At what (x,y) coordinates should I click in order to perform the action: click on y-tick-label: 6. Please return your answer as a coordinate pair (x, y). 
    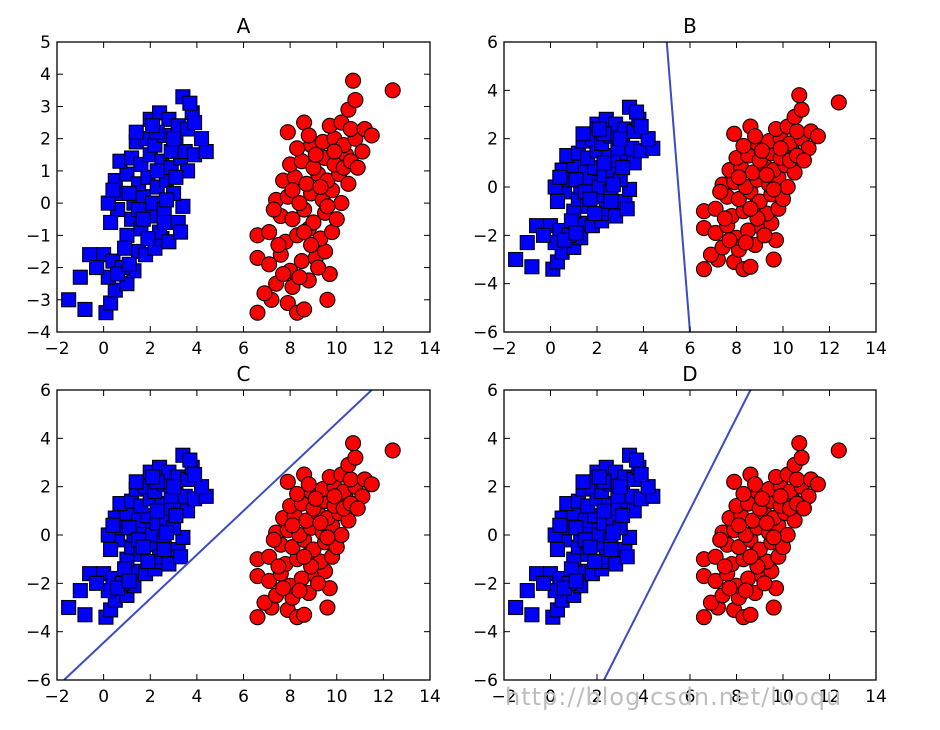
    Looking at the image, I should click on (492, 391).